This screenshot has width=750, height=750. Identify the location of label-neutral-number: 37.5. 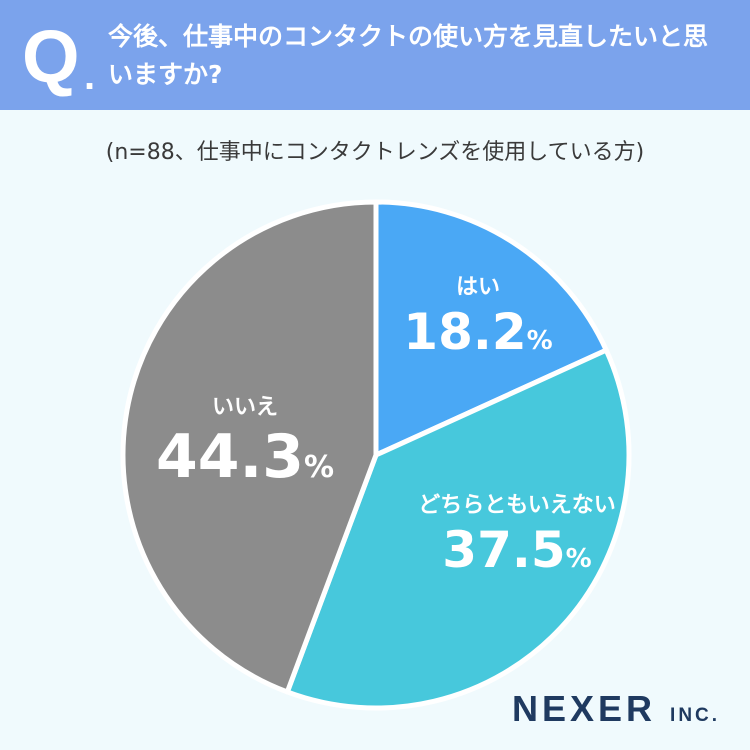
(504, 550).